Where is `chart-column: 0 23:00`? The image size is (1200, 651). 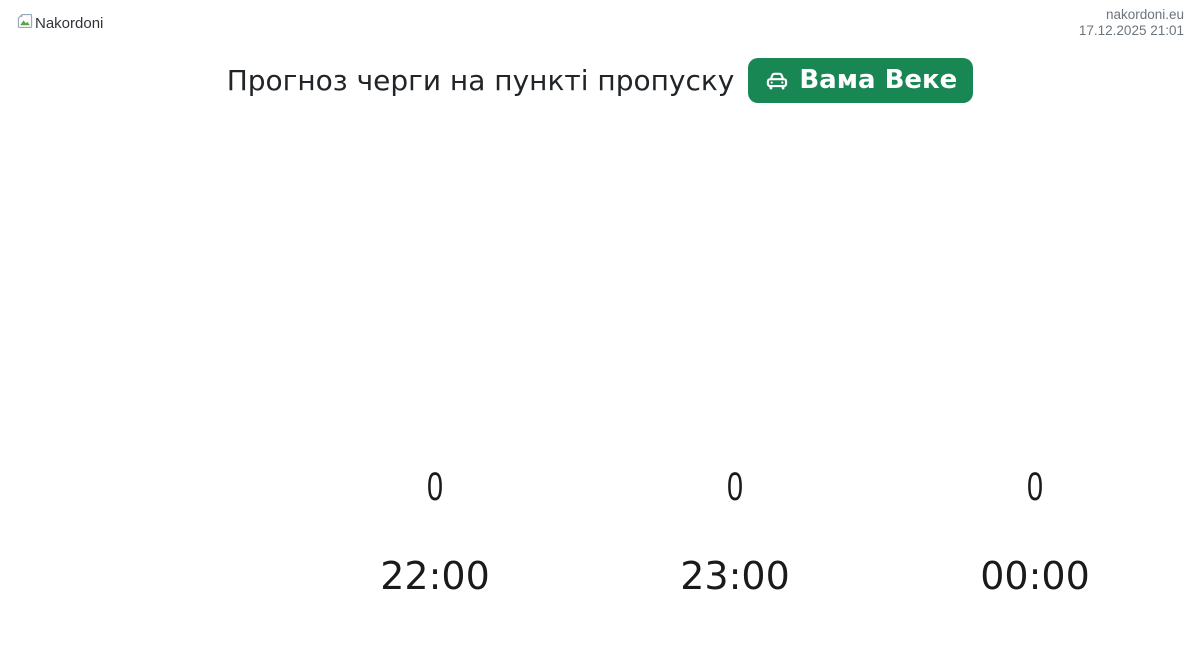
chart-column: 0 23:00 is located at coordinates (735, 531).